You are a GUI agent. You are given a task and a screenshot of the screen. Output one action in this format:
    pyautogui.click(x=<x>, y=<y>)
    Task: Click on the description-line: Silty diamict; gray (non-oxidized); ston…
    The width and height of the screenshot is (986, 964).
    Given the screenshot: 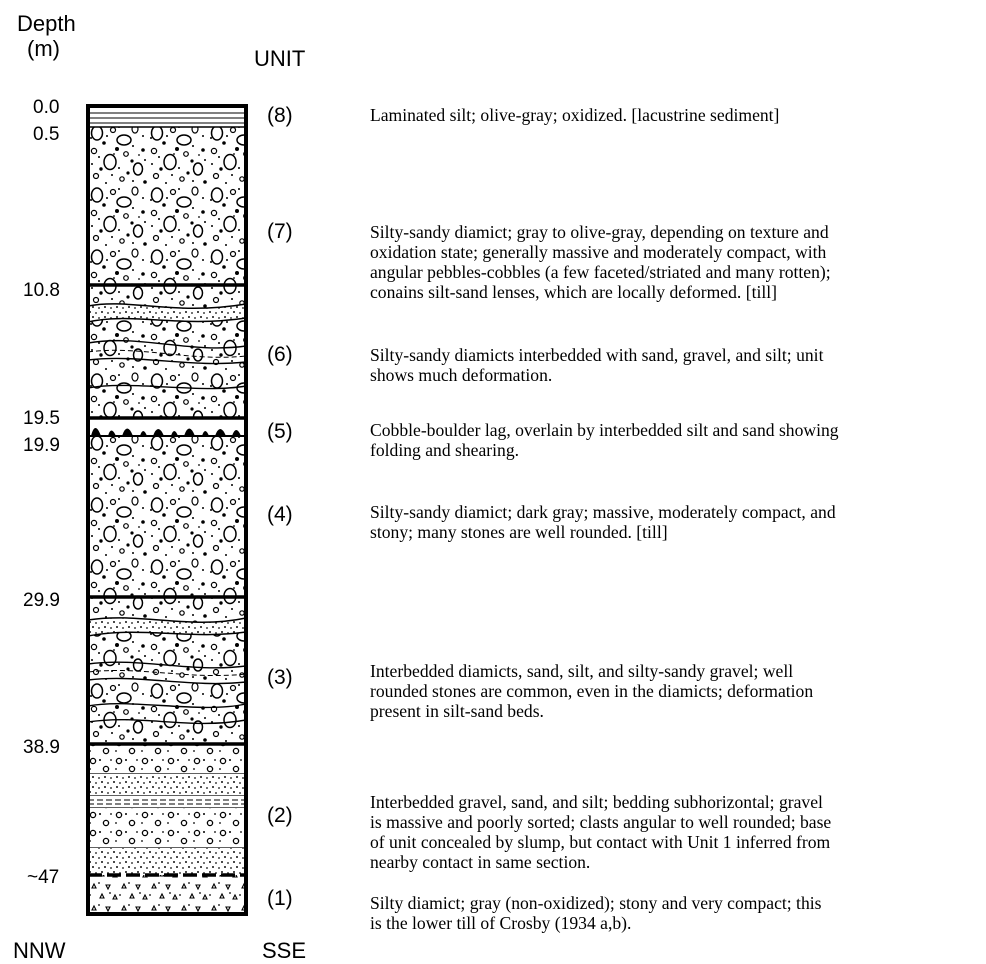 What is the action you would take?
    pyautogui.click(x=596, y=903)
    